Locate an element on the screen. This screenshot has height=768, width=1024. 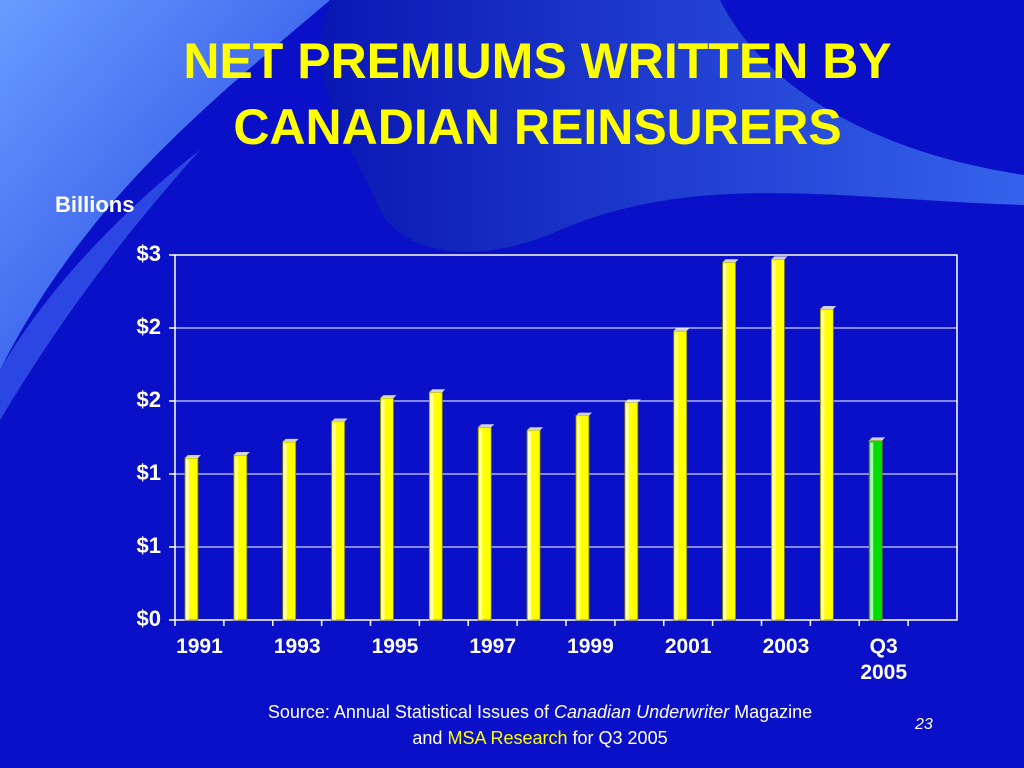
source-text: Source: Annual Statistical Issues of is located at coordinates (408, 712).